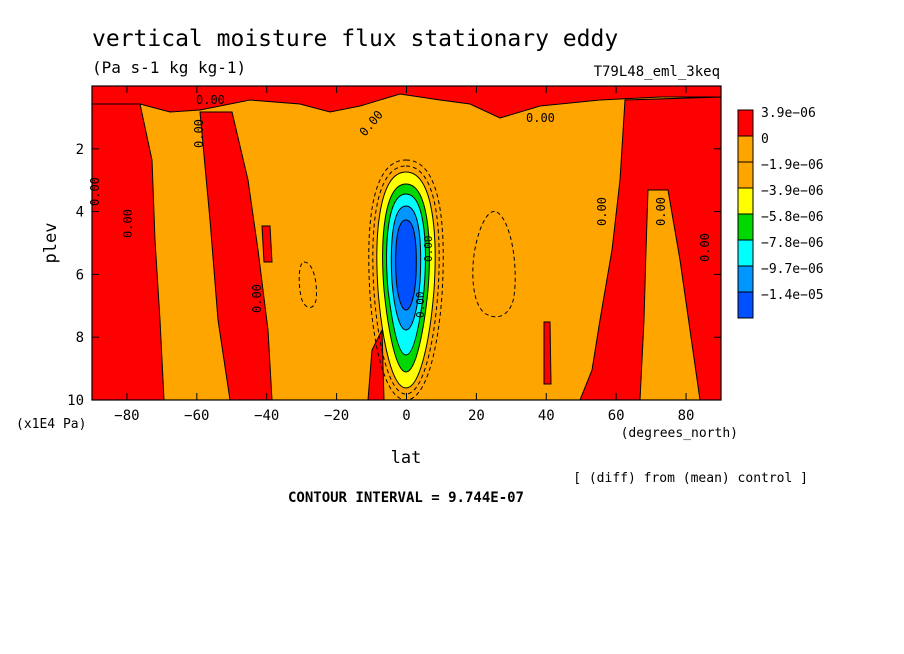 The width and height of the screenshot is (904, 654). I want to click on y-tick-label: 2, so click(80, 150).